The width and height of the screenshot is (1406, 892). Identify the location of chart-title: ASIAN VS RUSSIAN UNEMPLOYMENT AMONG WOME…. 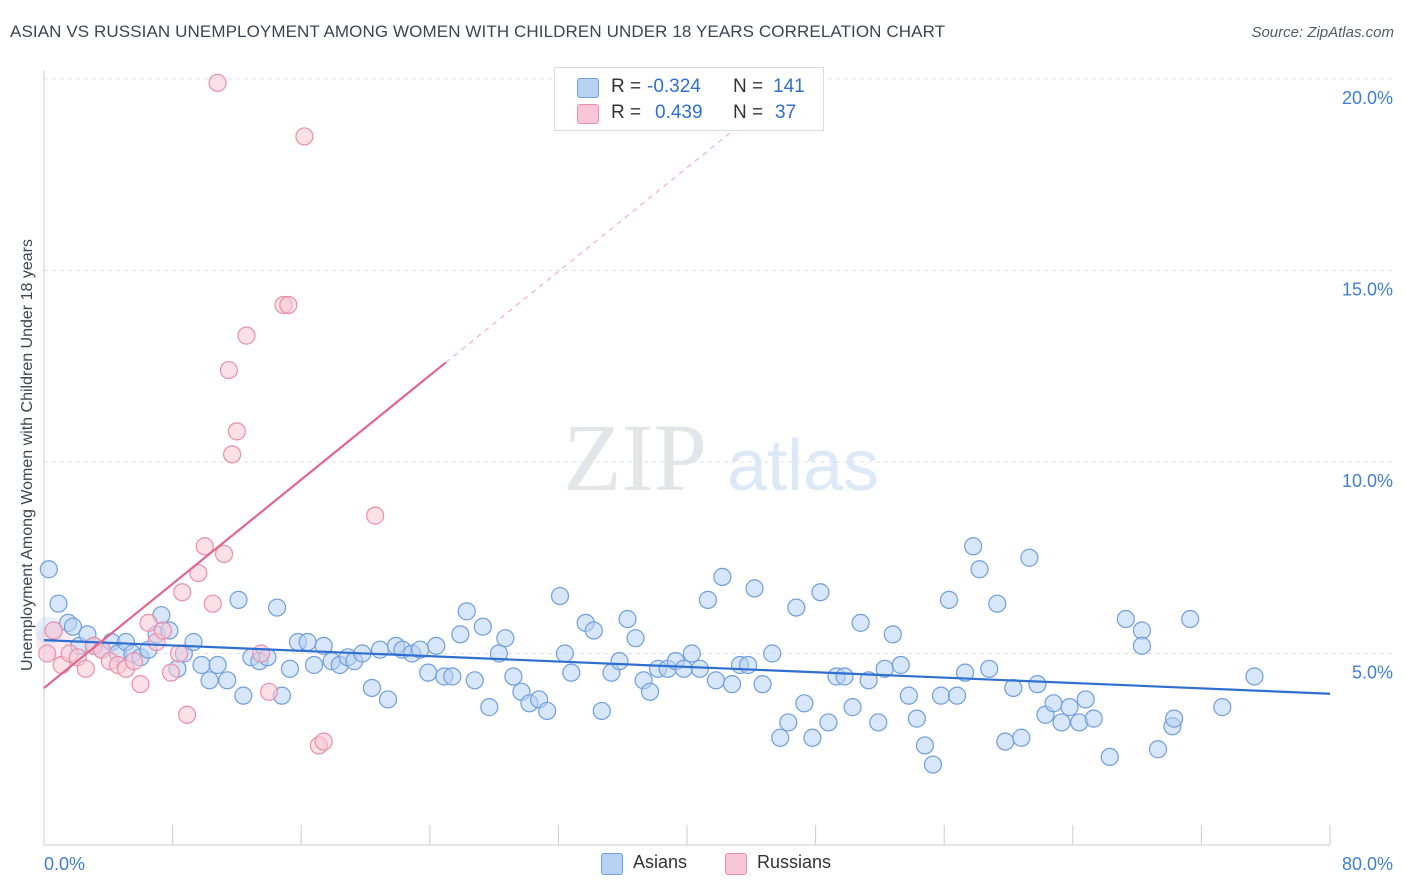
(478, 31).